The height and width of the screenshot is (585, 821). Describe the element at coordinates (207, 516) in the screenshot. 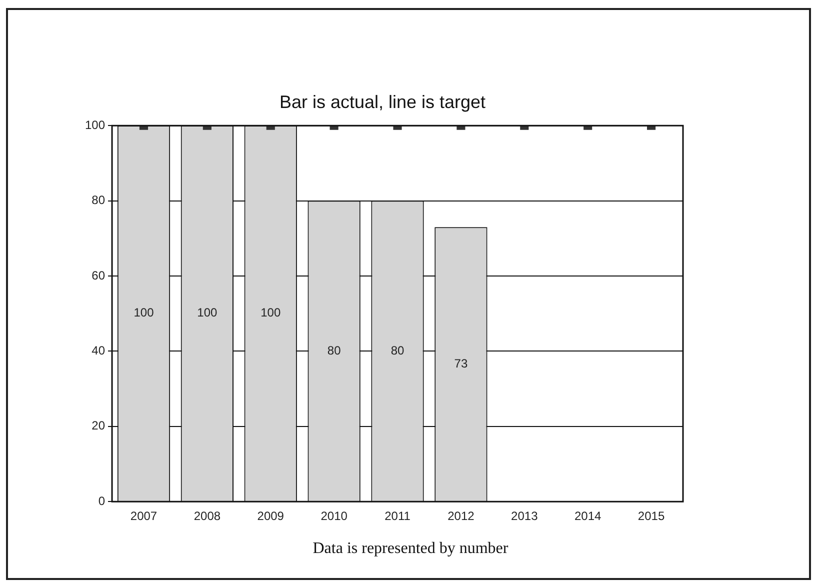

I see `x-tick-label: 2008` at that location.